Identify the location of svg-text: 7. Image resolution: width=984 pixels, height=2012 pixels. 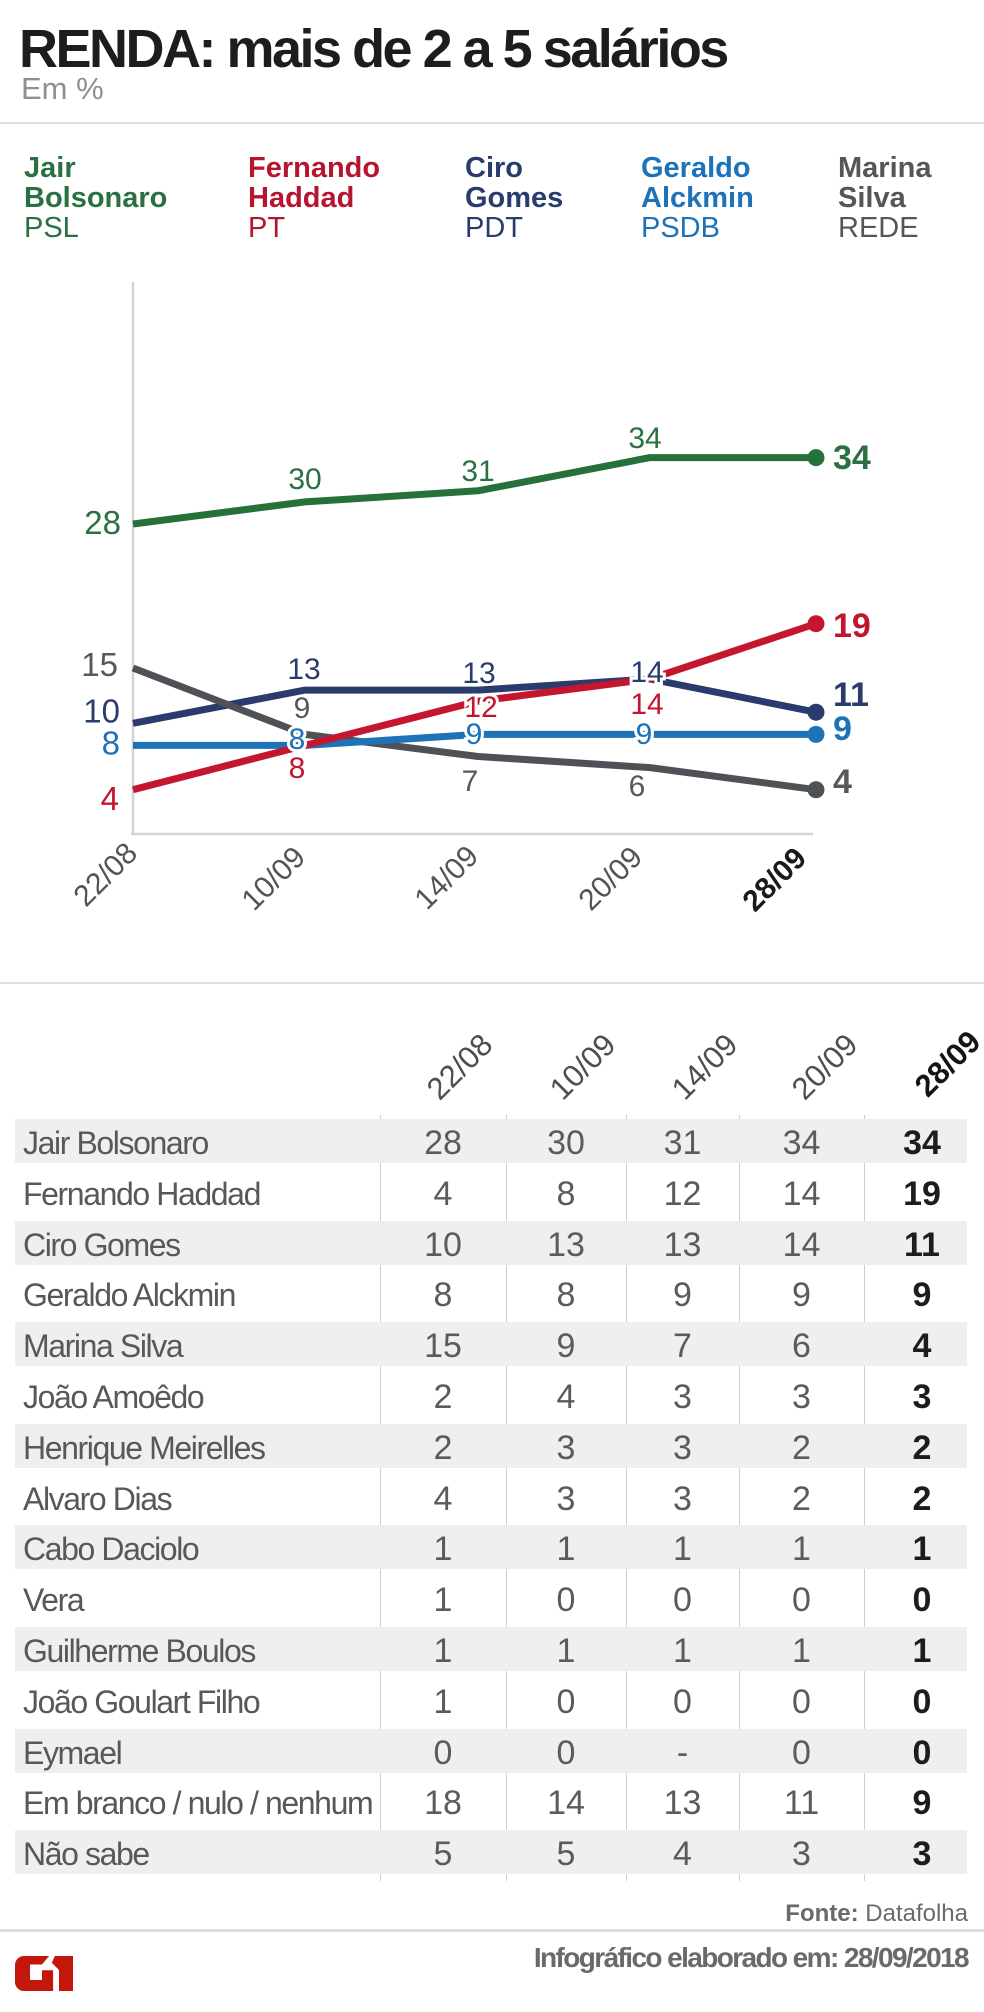
(470, 781).